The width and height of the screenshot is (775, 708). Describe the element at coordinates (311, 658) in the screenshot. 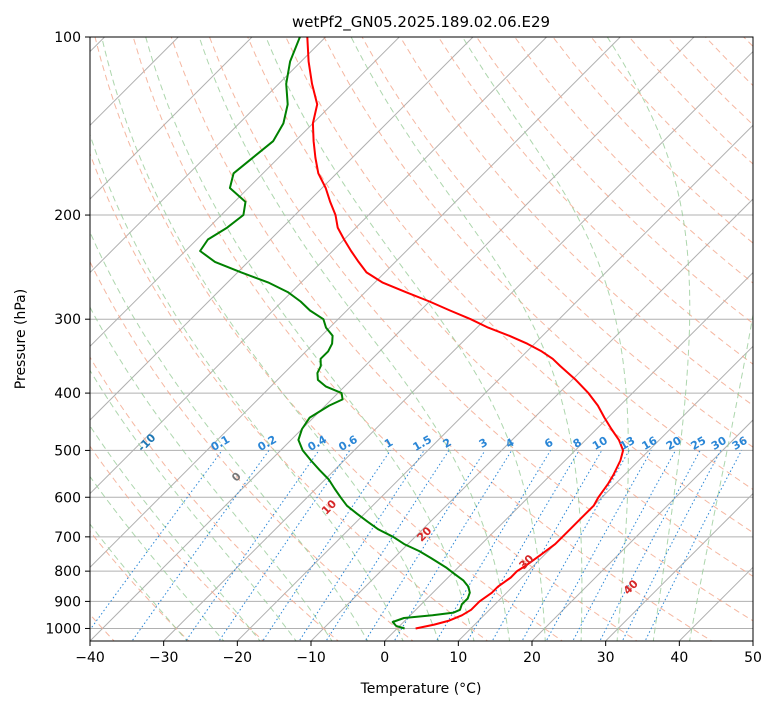

I see `x-tick-label: −10` at that location.